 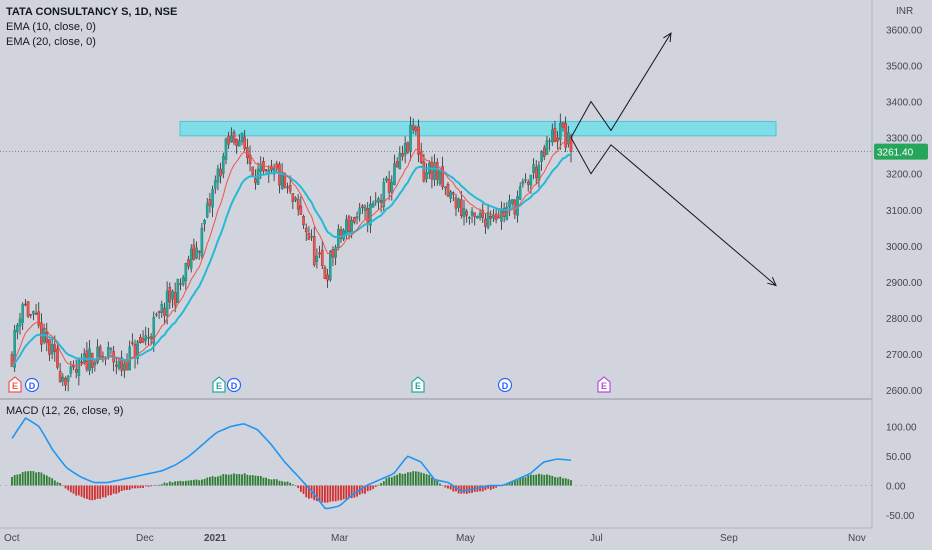 What do you see at coordinates (621, 85) in the screenshot?
I see `bullish-projection-arrow` at bounding box center [621, 85].